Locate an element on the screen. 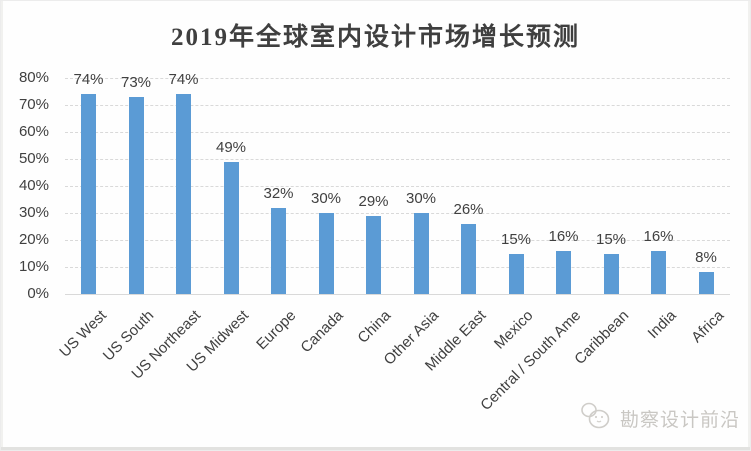 The width and height of the screenshot is (751, 451). bar-other-asia is located at coordinates (421, 253).